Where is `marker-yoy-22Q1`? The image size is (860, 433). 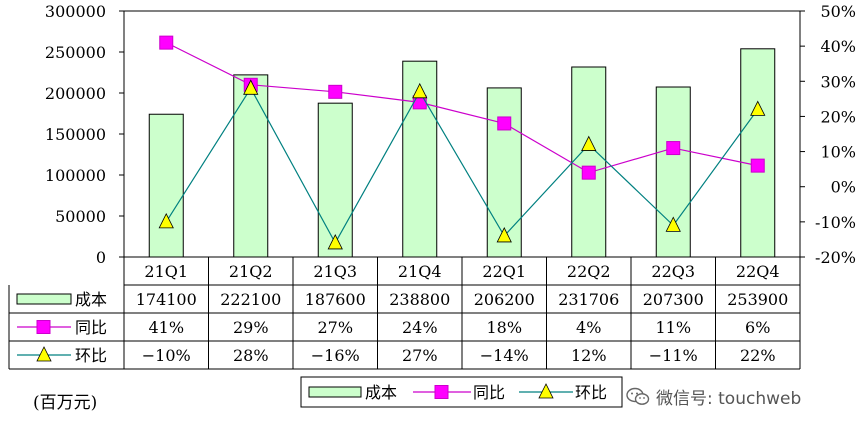 marker-yoy-22Q1 is located at coordinates (504, 123).